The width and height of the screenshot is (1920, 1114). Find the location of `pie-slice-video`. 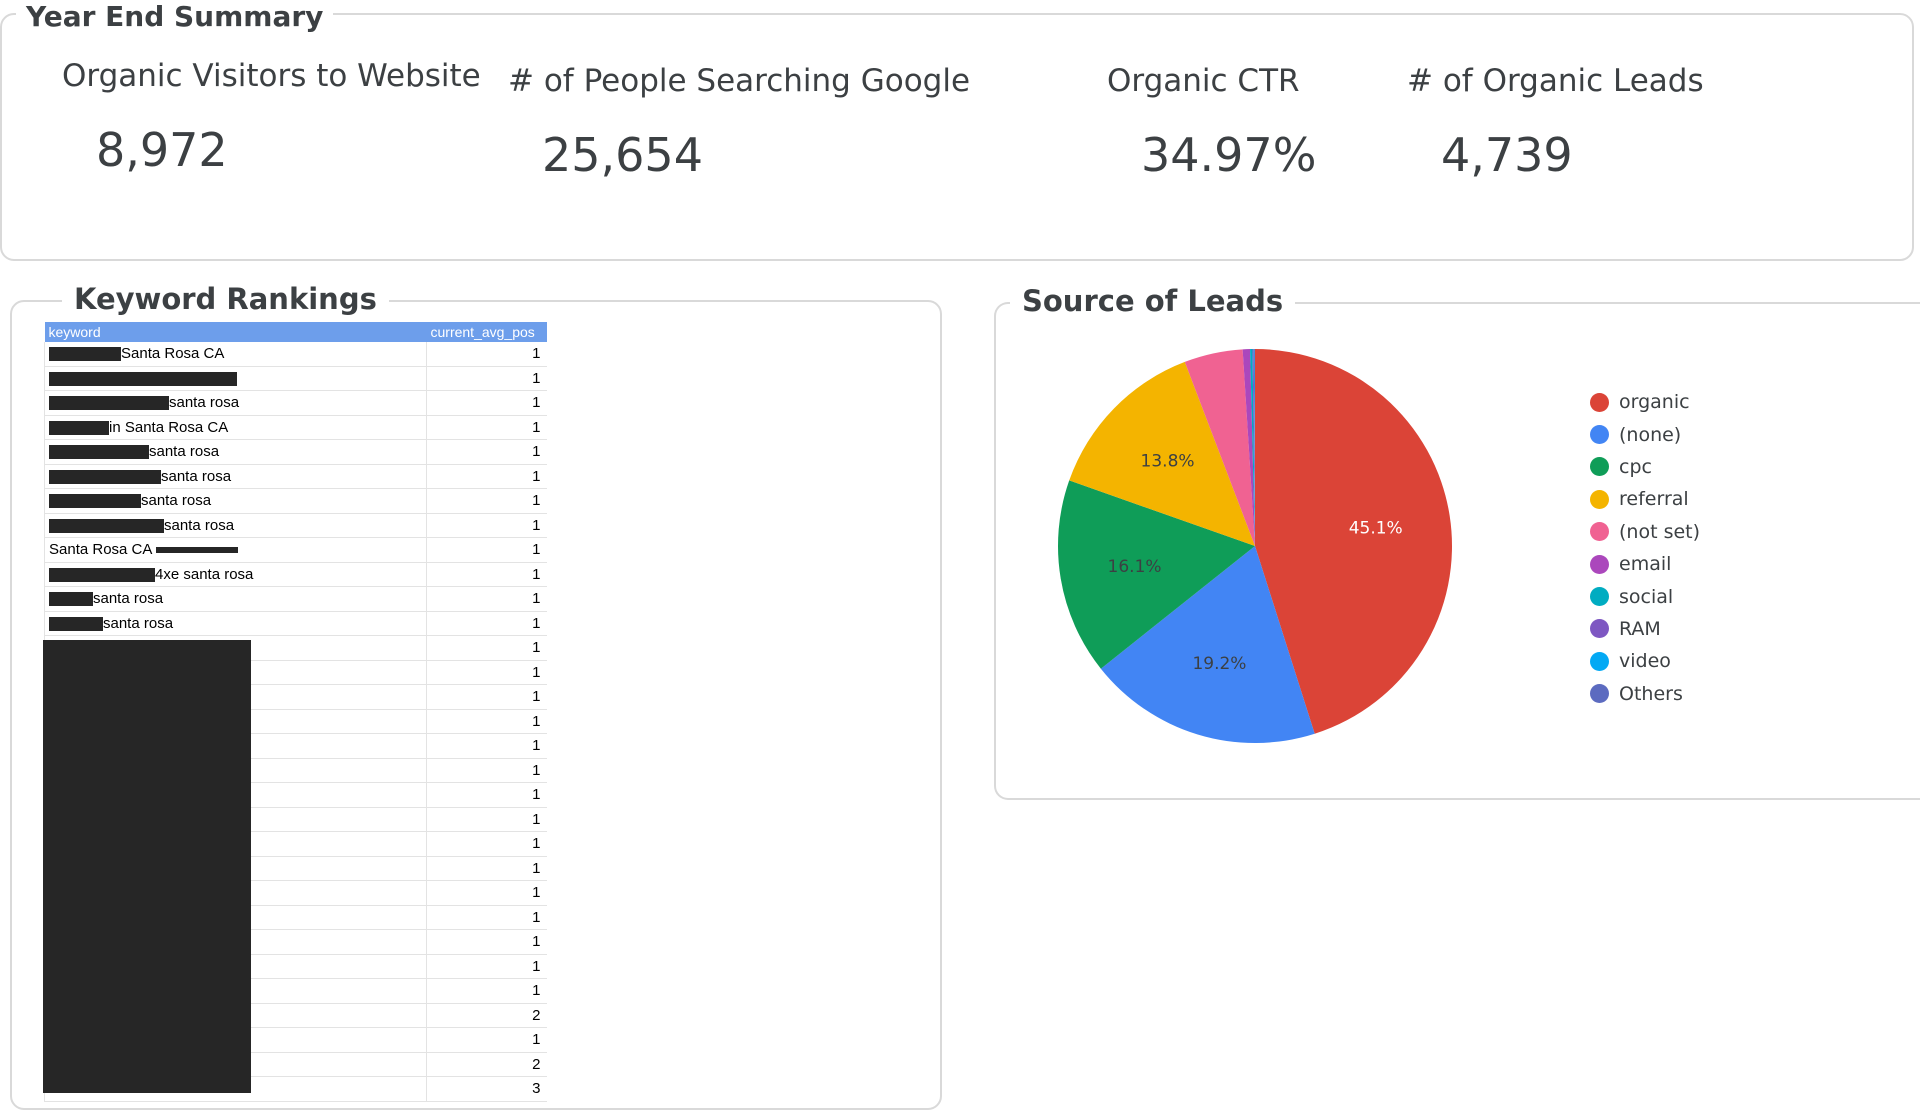

pie-slice-video is located at coordinates (1254, 447).